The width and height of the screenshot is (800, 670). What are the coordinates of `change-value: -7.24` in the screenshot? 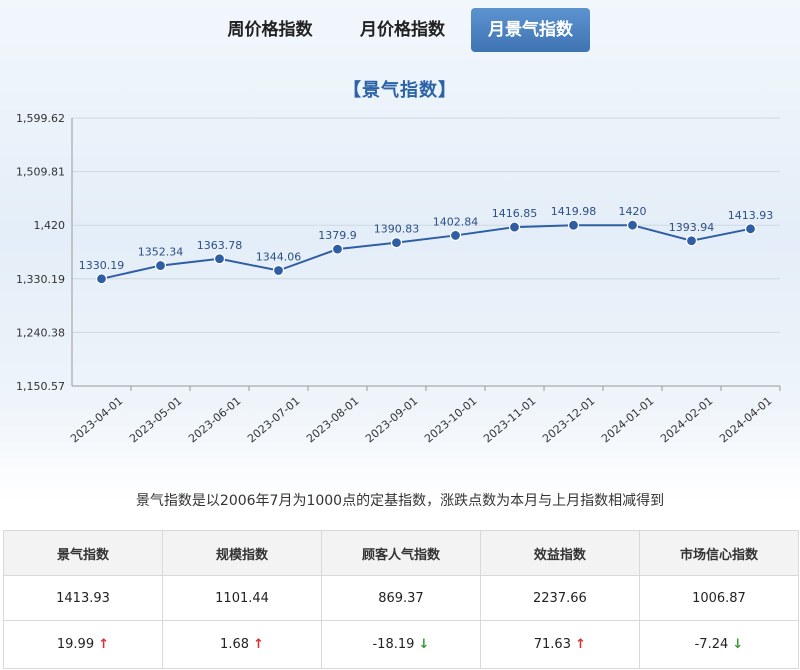 It's located at (711, 644).